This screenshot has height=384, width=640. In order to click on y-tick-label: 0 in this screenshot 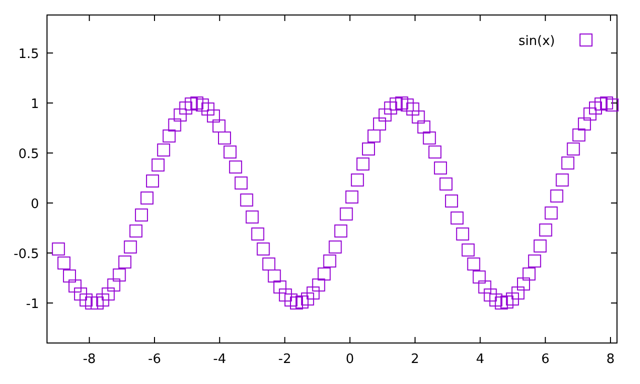, I will do `click(34, 204)`.